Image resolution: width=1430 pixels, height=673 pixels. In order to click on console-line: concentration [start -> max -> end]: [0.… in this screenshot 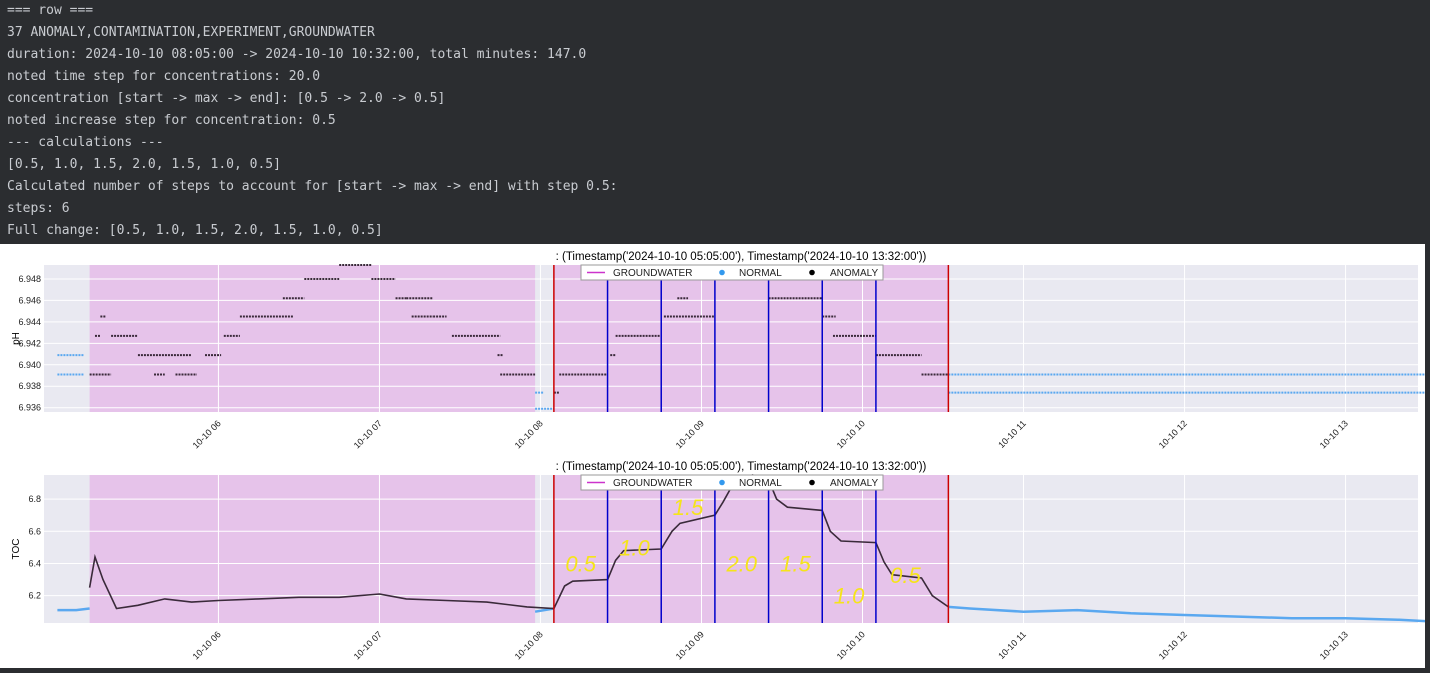, I will do `click(226, 98)`.